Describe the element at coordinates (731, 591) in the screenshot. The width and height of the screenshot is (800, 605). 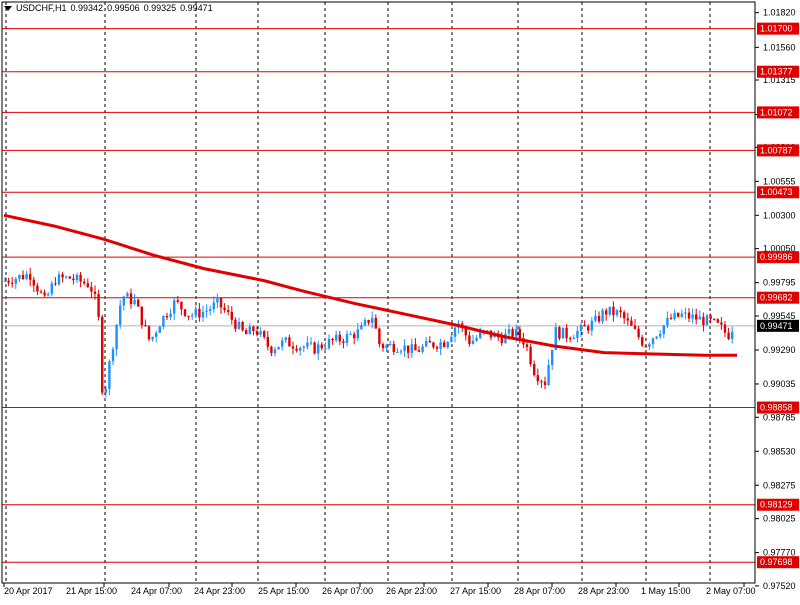
I see `x-tick-label: 2 May 07:00` at that location.